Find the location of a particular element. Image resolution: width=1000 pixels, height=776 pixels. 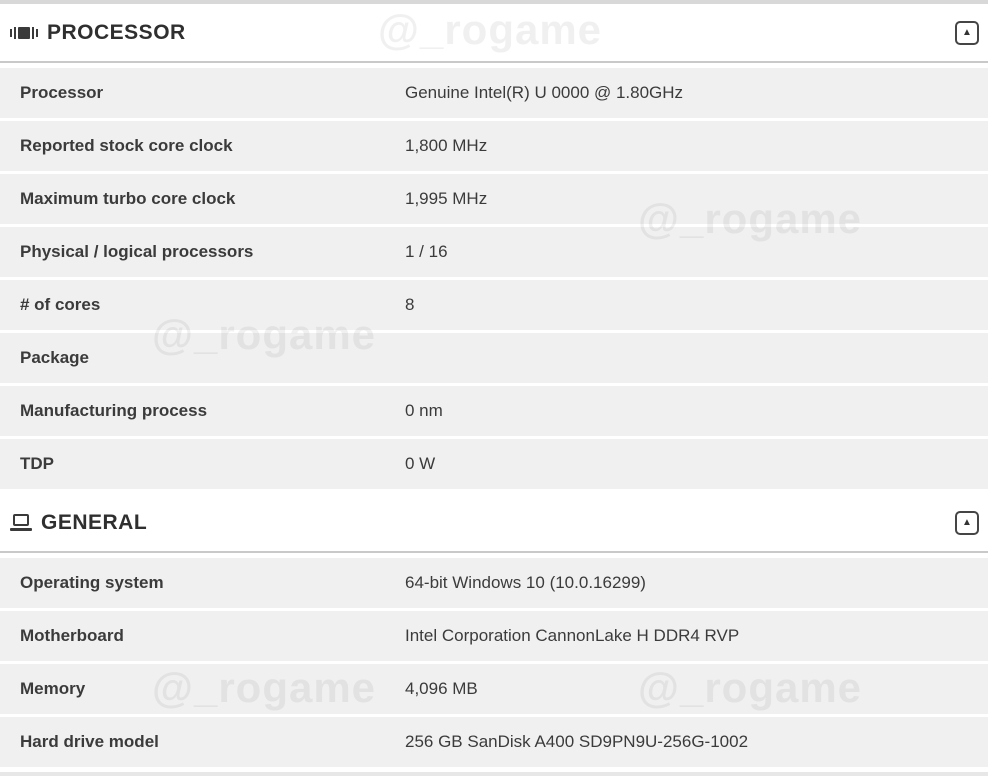

spec-row: Memory 4,096 MB is located at coordinates (494, 689).